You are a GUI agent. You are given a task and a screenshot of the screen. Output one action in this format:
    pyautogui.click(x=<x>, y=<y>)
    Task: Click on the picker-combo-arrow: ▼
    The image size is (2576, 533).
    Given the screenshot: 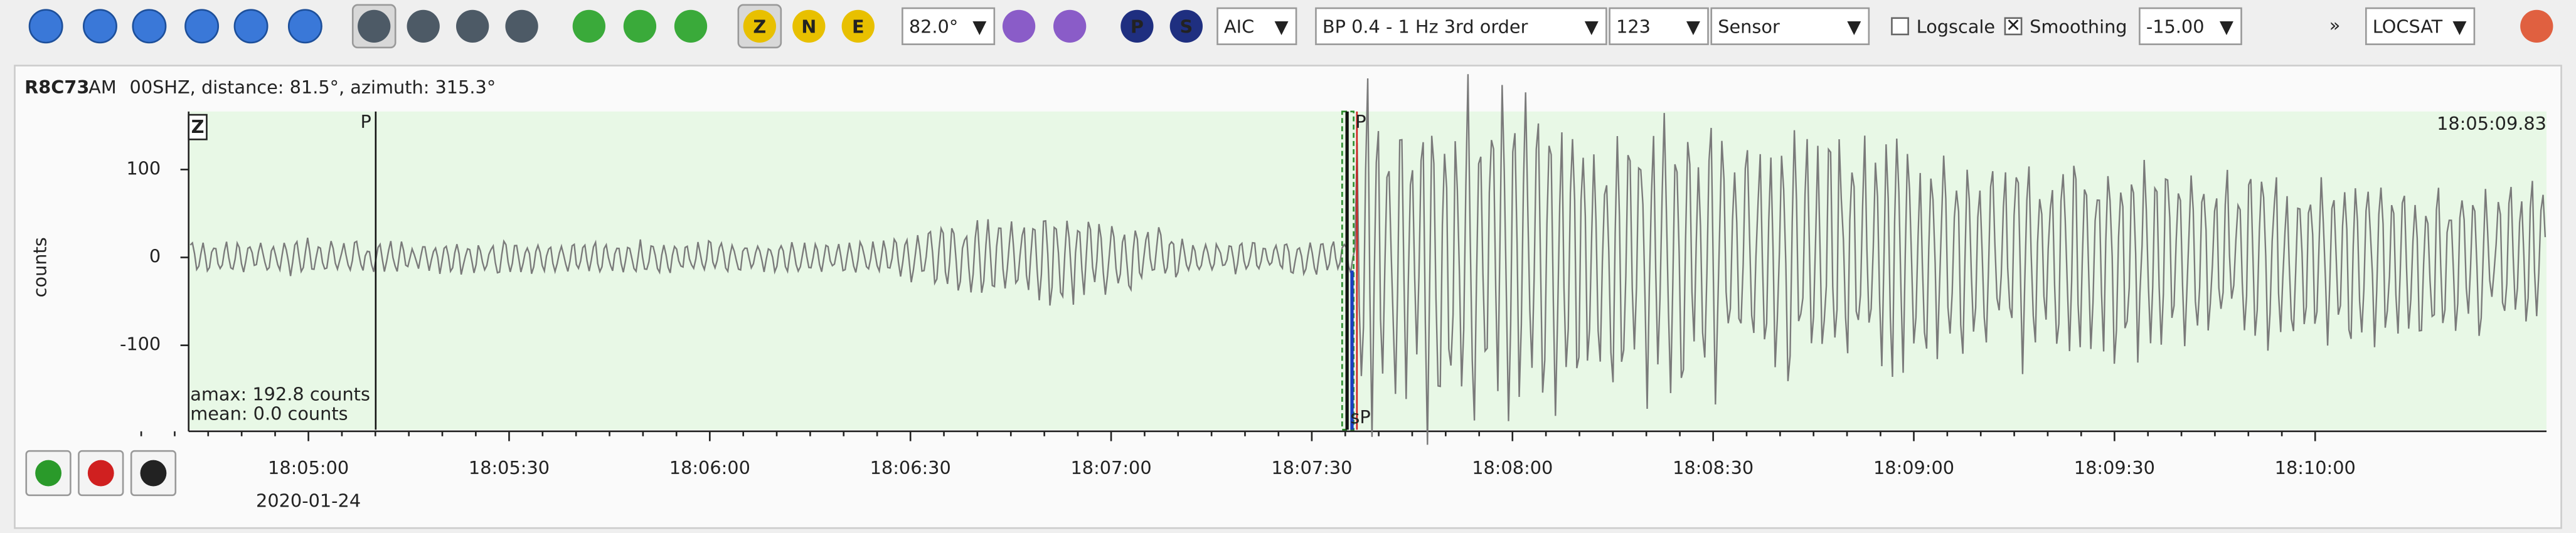 What is the action you would take?
    pyautogui.click(x=1282, y=26)
    